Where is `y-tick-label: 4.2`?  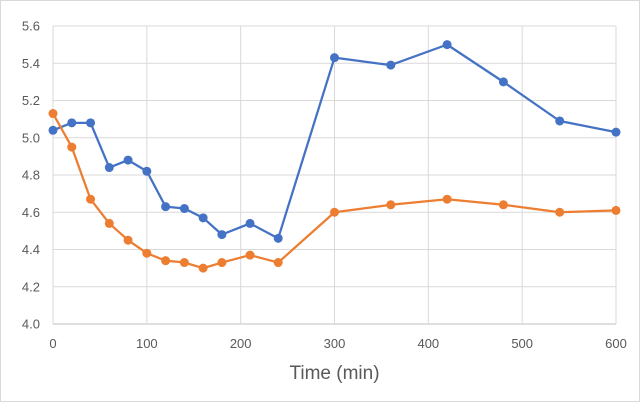
y-tick-label: 4.2 is located at coordinates (31, 286).